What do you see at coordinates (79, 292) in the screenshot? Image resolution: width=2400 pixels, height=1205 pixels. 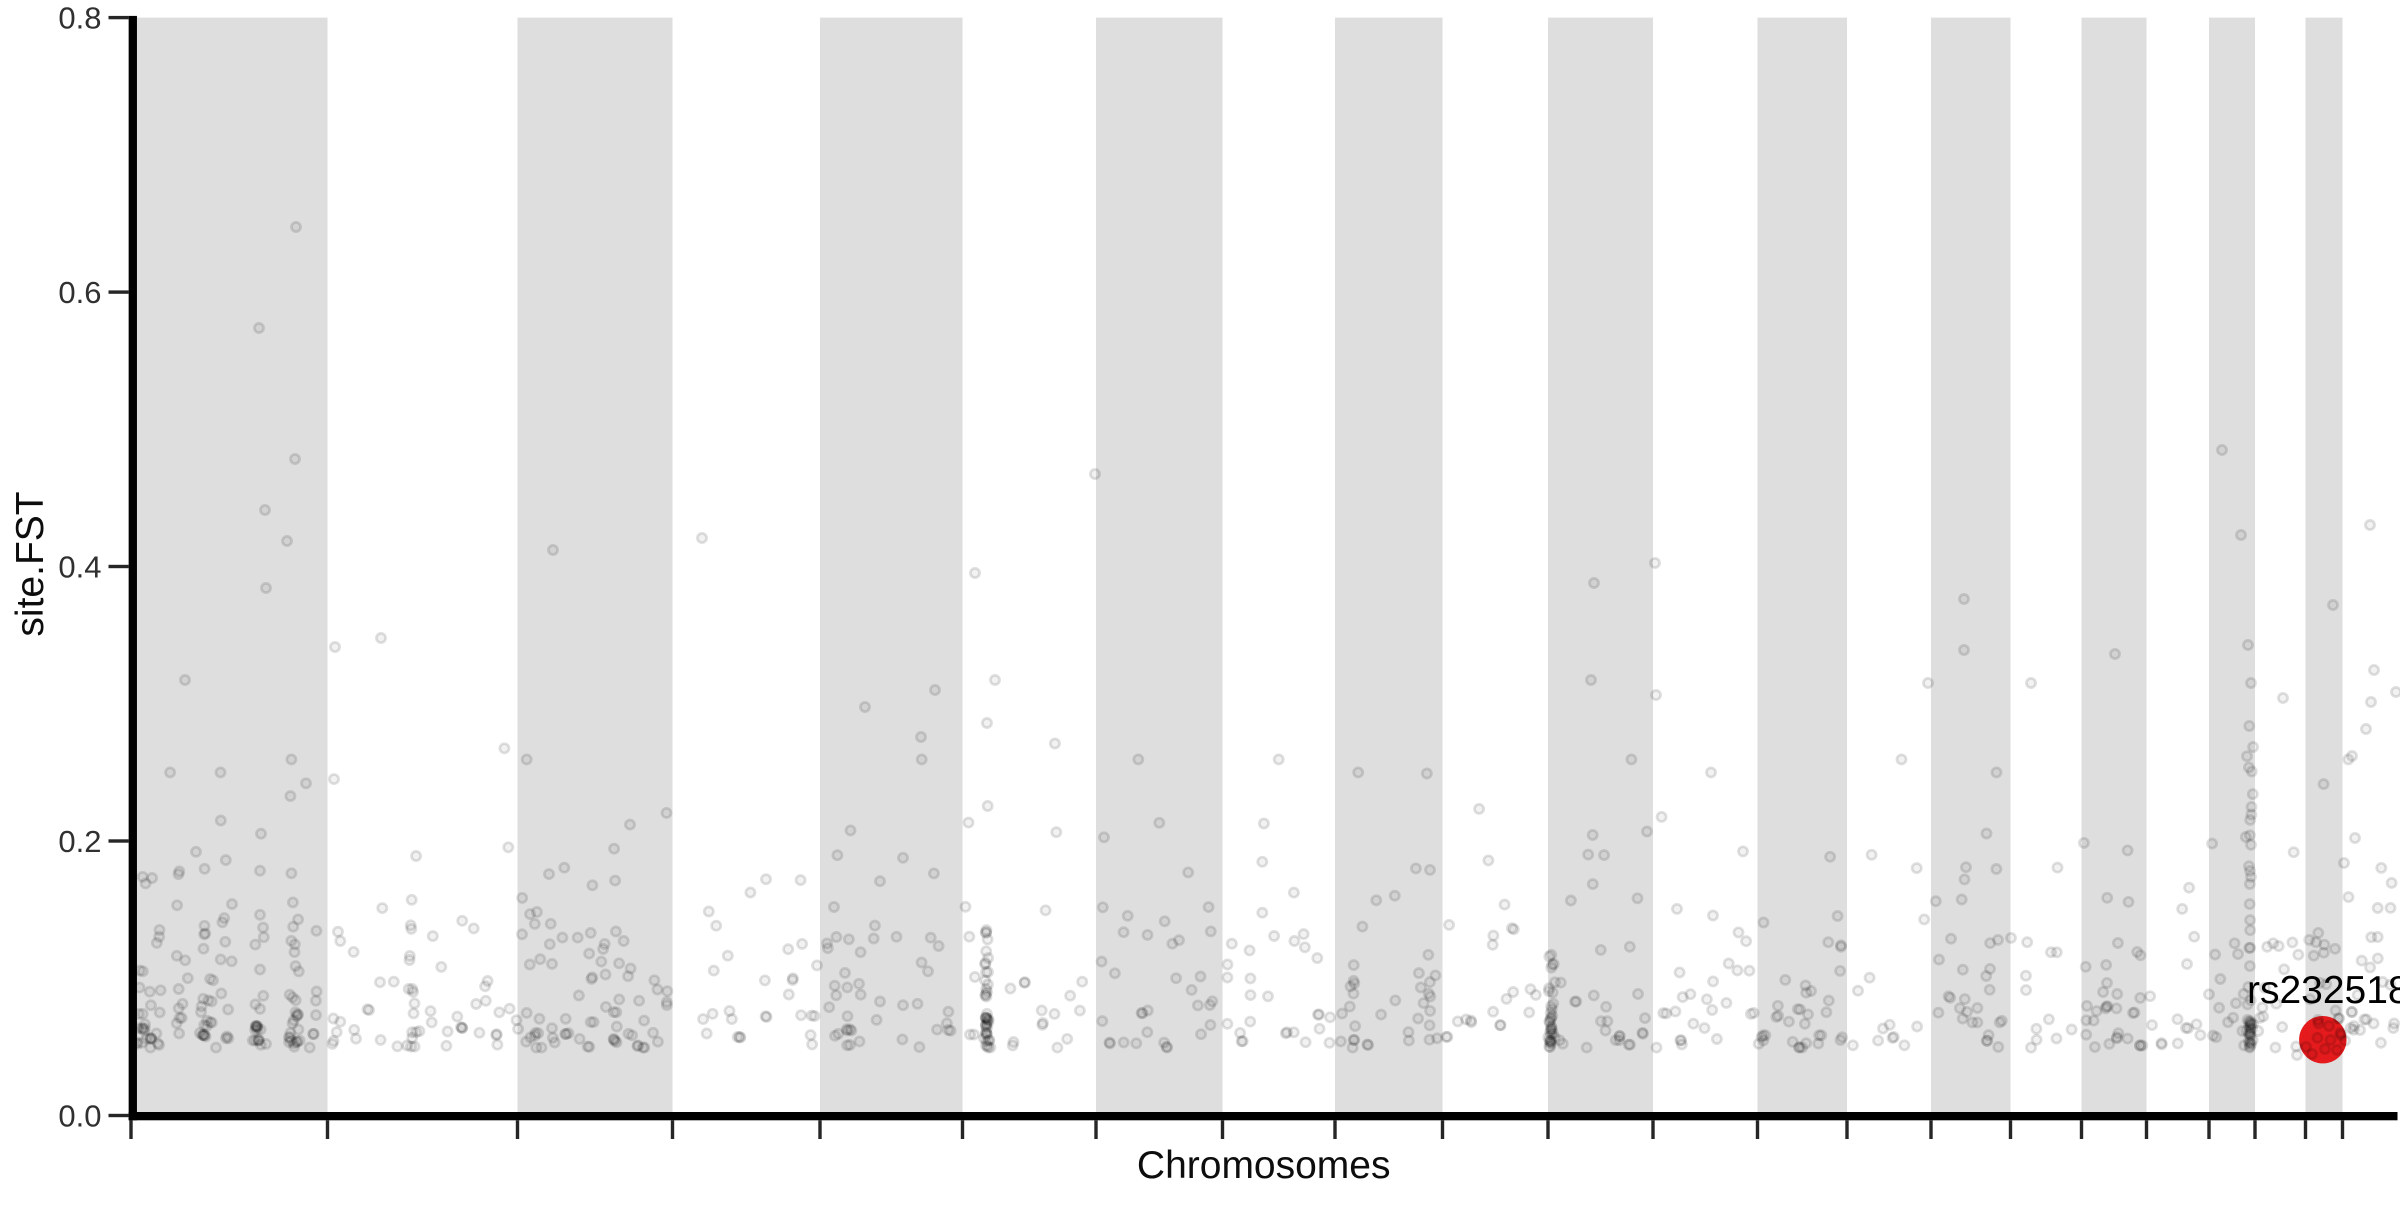 I see `svg-text: 0.6` at bounding box center [79, 292].